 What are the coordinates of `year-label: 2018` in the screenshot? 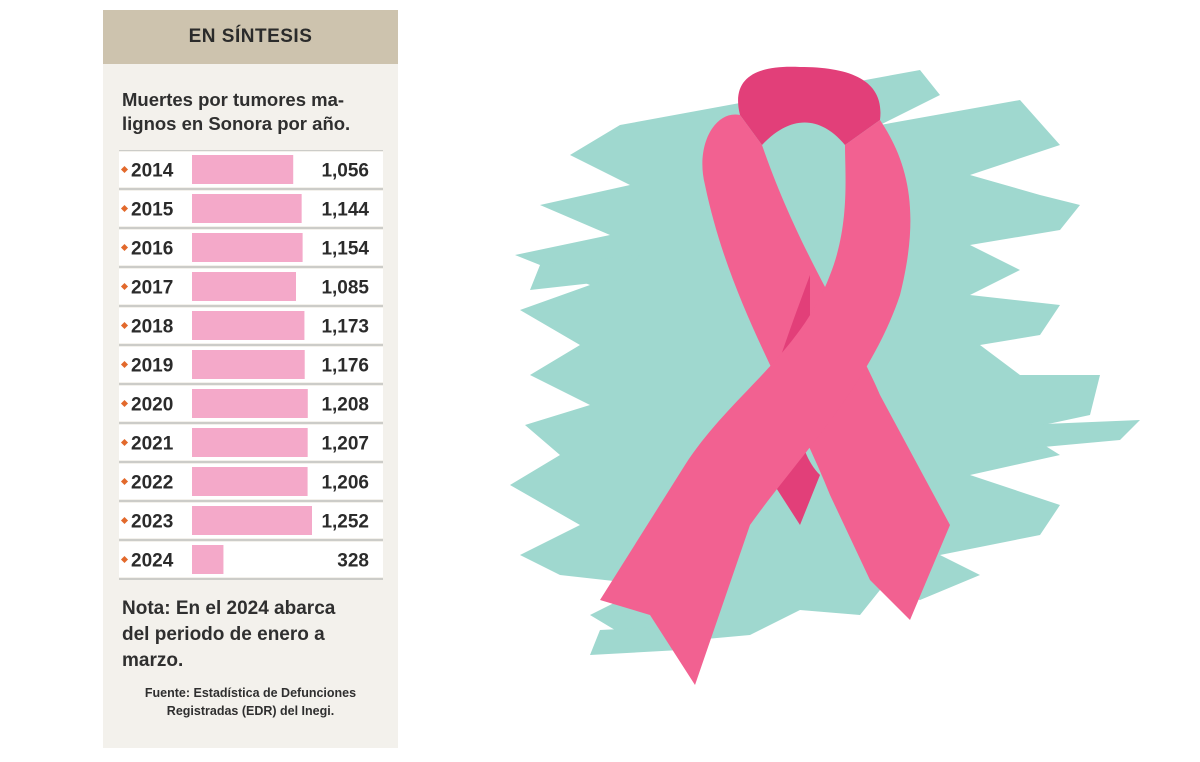 It's located at (152, 327).